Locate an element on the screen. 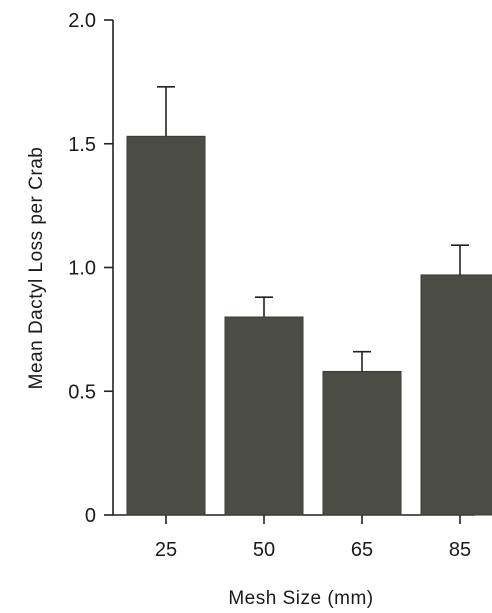 This screenshot has height=613, width=492. y-tick-label: 2.0 is located at coordinates (82, 21).